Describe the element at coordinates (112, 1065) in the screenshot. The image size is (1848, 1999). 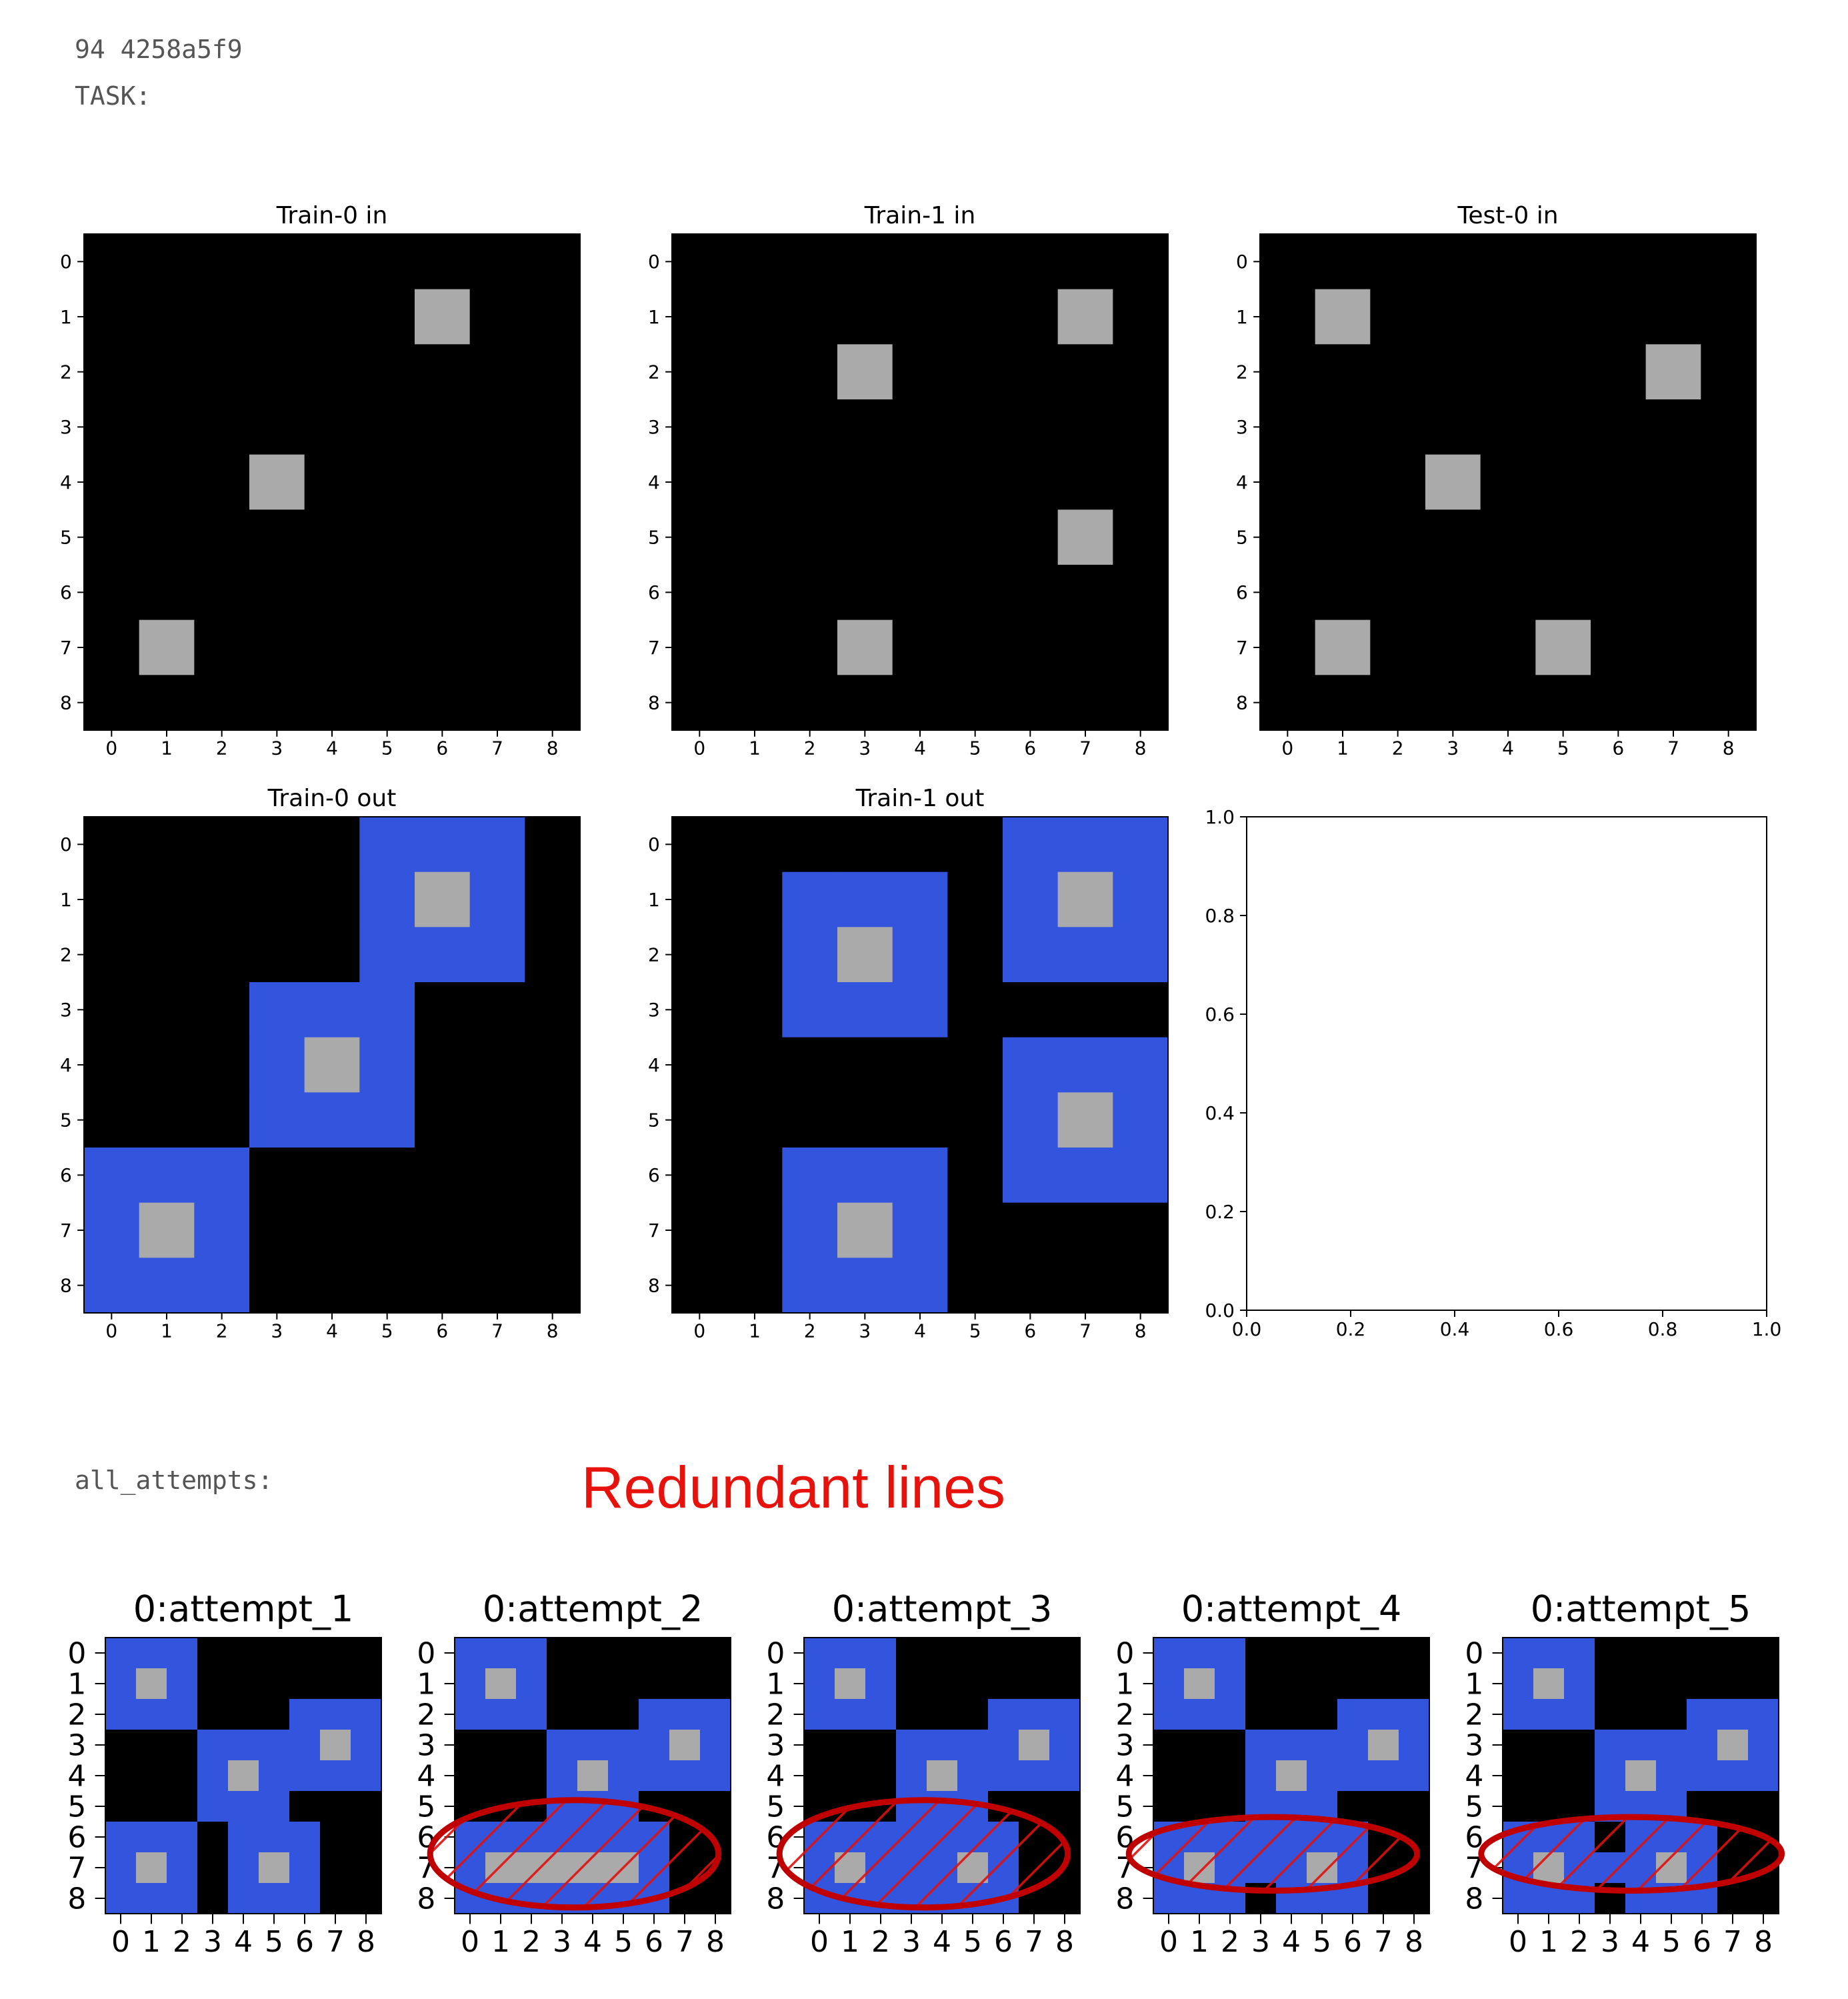
I see `cell-r4-c0` at that location.